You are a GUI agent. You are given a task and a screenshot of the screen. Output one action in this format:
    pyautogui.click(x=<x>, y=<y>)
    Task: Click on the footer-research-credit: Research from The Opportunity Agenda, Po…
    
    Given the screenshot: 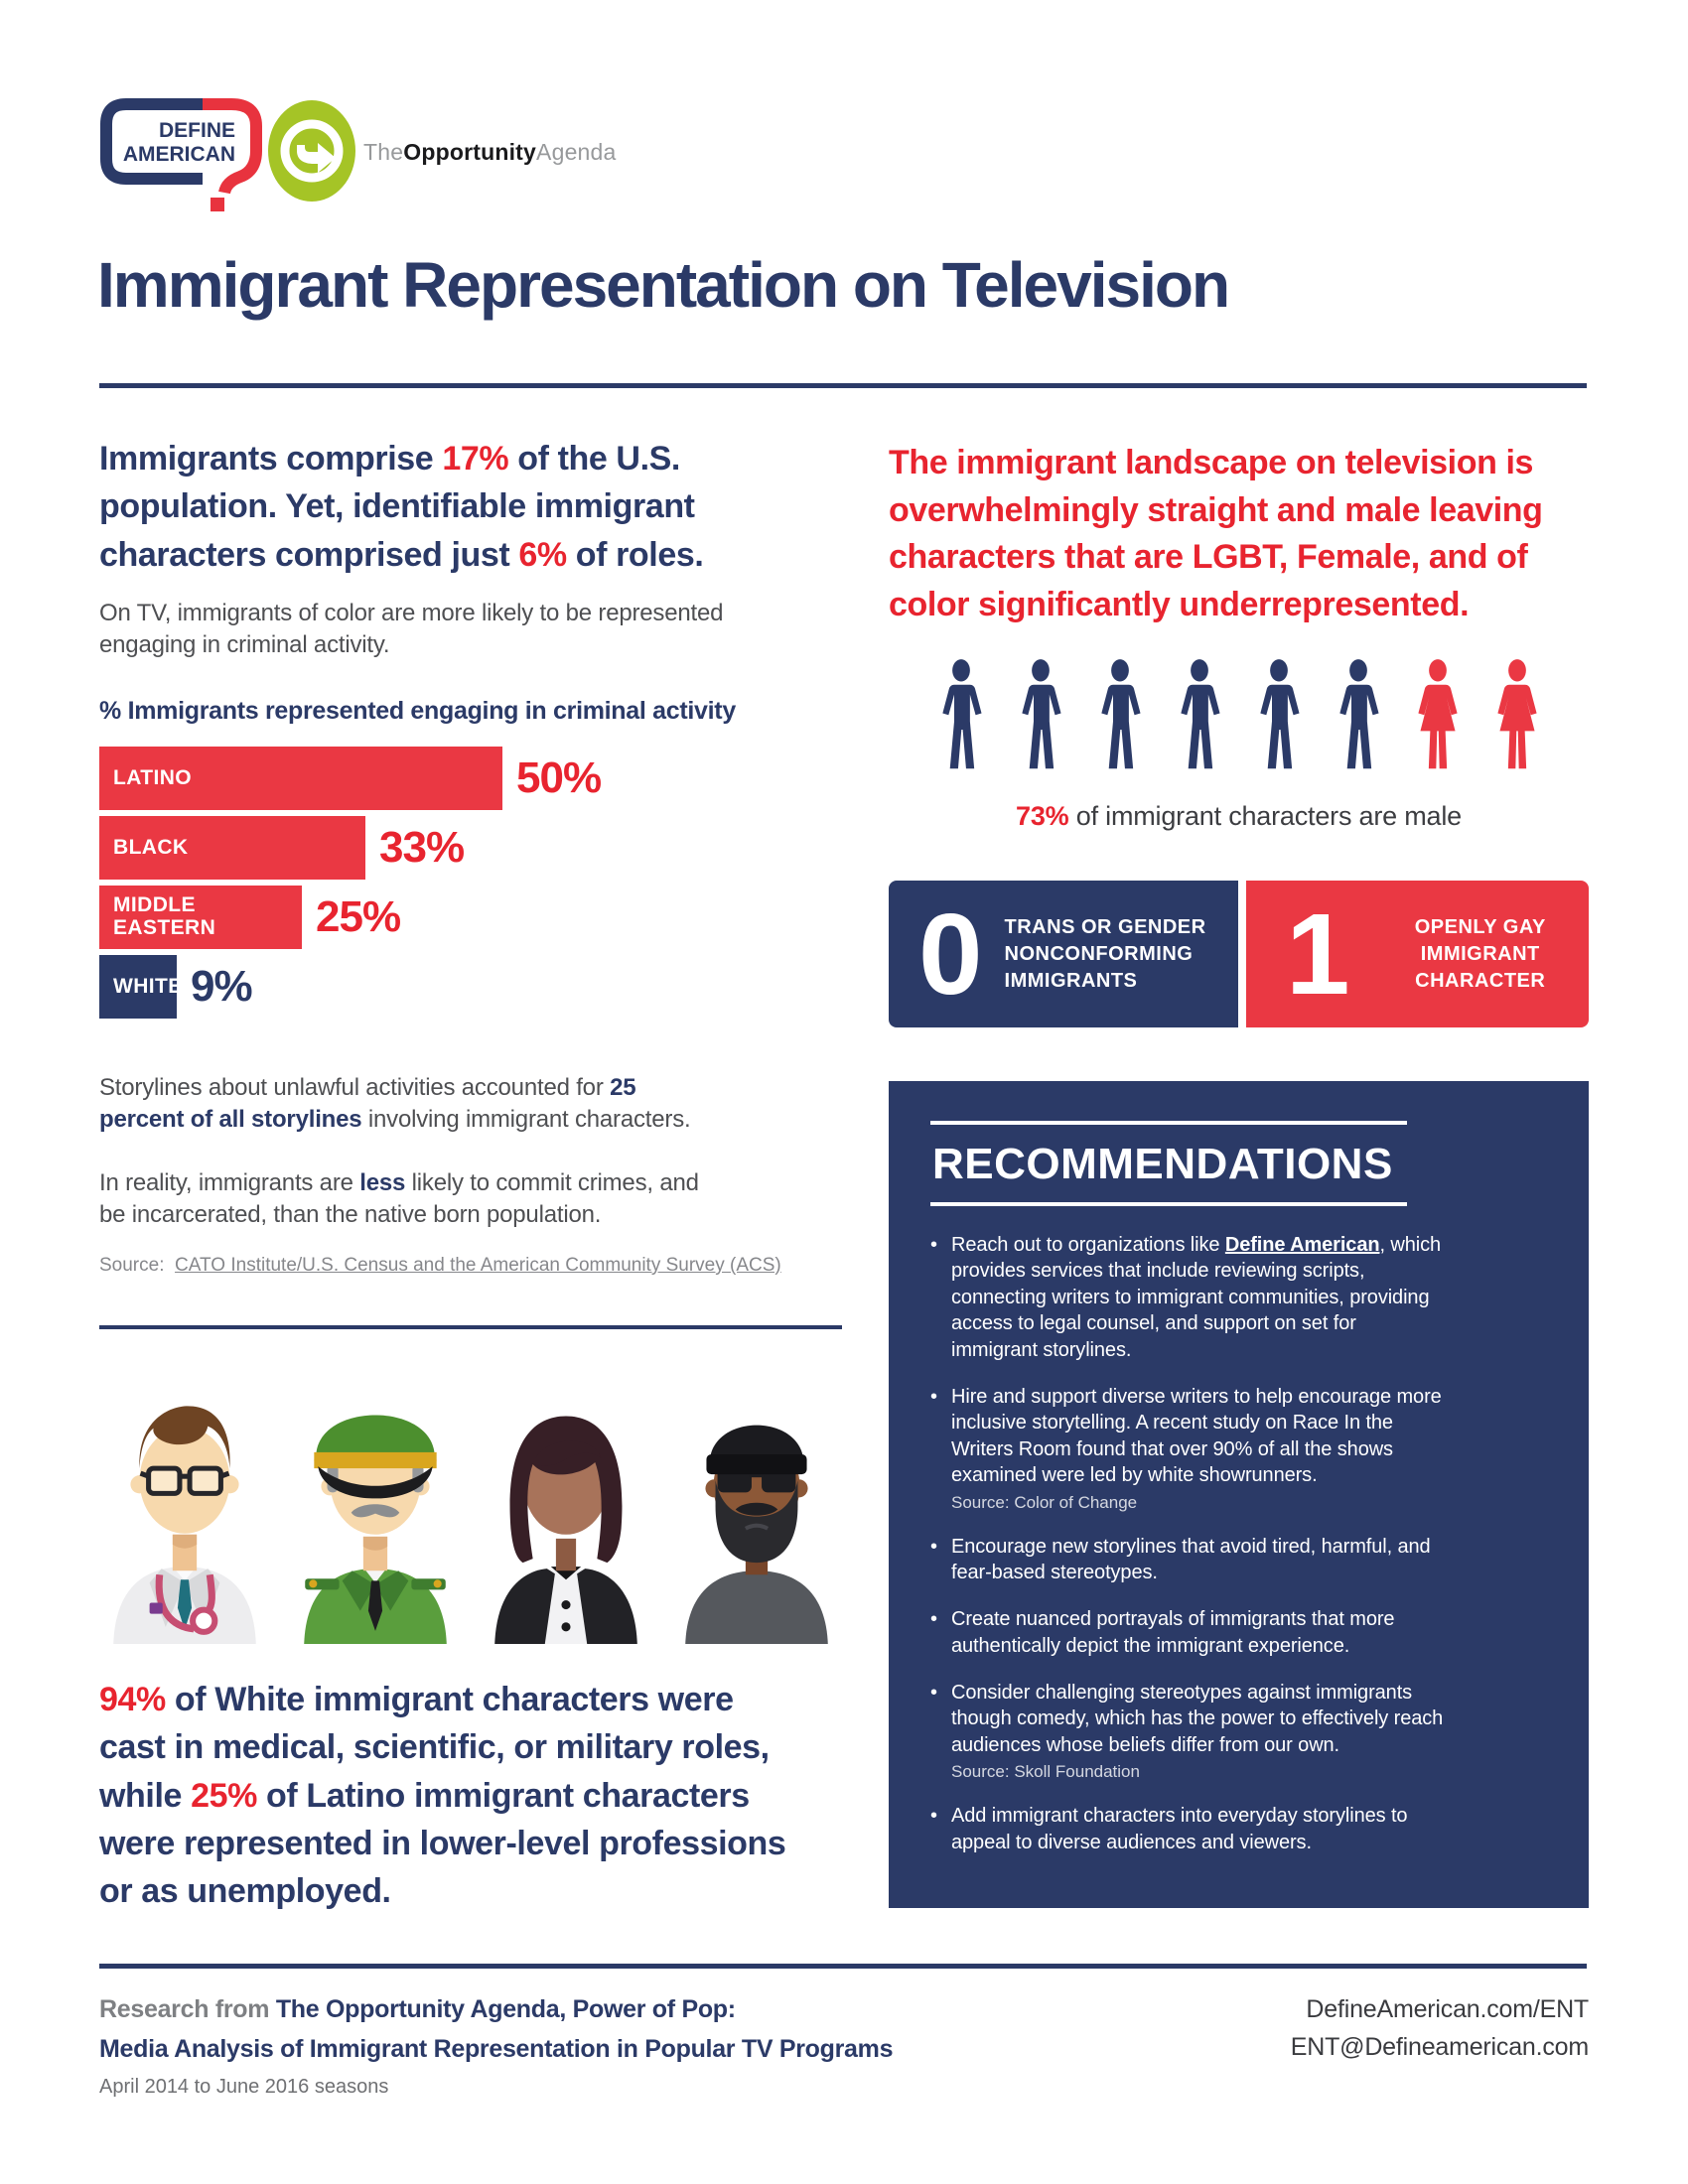 What is the action you would take?
    pyautogui.click(x=496, y=2047)
    